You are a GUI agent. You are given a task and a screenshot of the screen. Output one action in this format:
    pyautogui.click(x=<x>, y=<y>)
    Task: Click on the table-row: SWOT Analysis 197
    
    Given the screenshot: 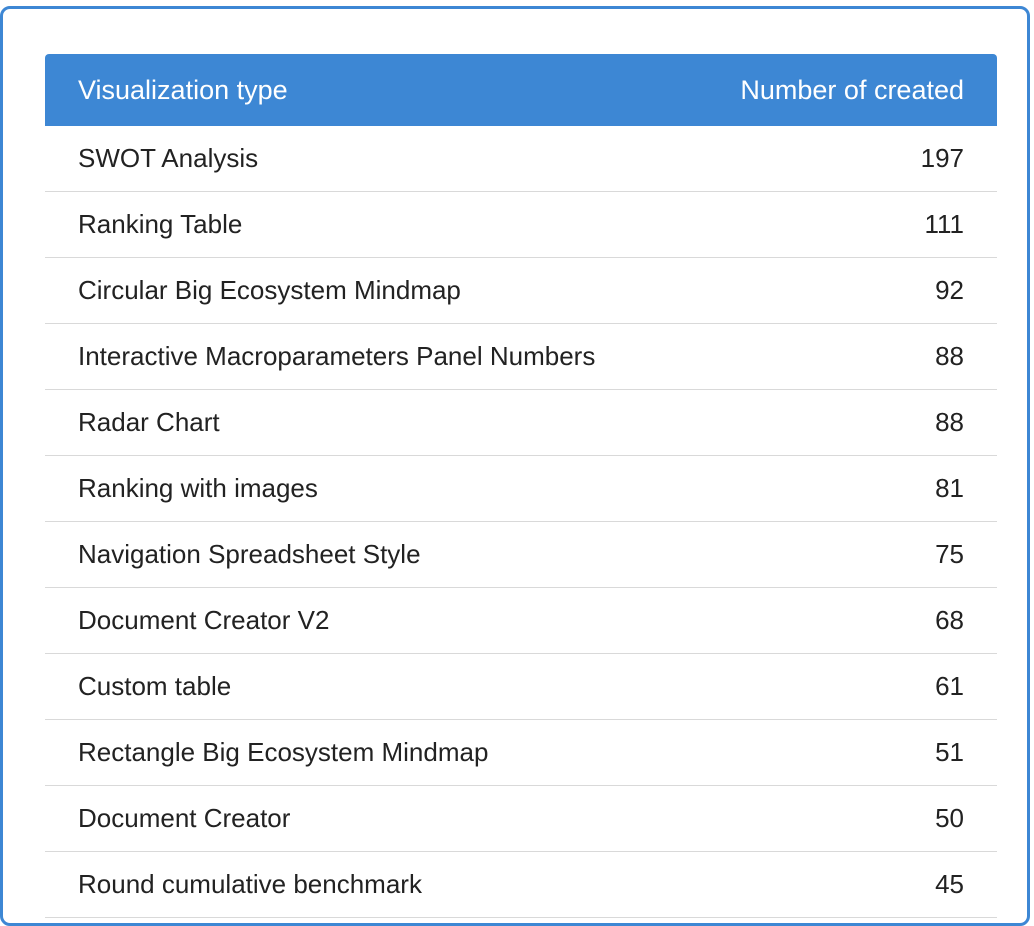 What is the action you would take?
    pyautogui.click(x=521, y=159)
    